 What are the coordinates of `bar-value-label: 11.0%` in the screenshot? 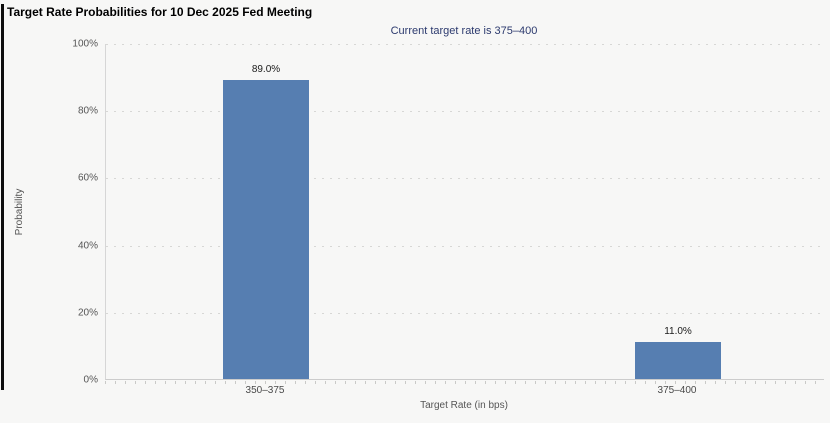 It's located at (678, 331).